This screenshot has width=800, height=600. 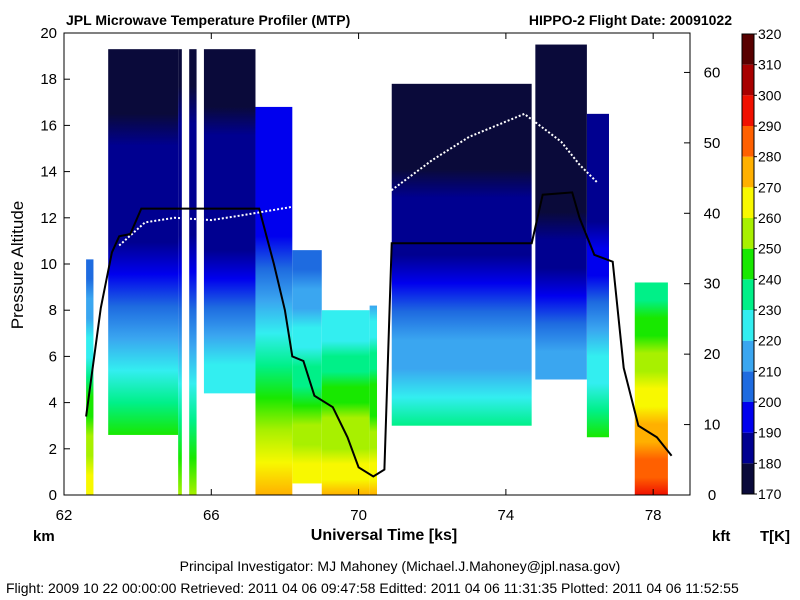 What do you see at coordinates (630, 20) in the screenshot?
I see `chart-subtitle: HIPPO-2 Flight Date: 20091022` at bounding box center [630, 20].